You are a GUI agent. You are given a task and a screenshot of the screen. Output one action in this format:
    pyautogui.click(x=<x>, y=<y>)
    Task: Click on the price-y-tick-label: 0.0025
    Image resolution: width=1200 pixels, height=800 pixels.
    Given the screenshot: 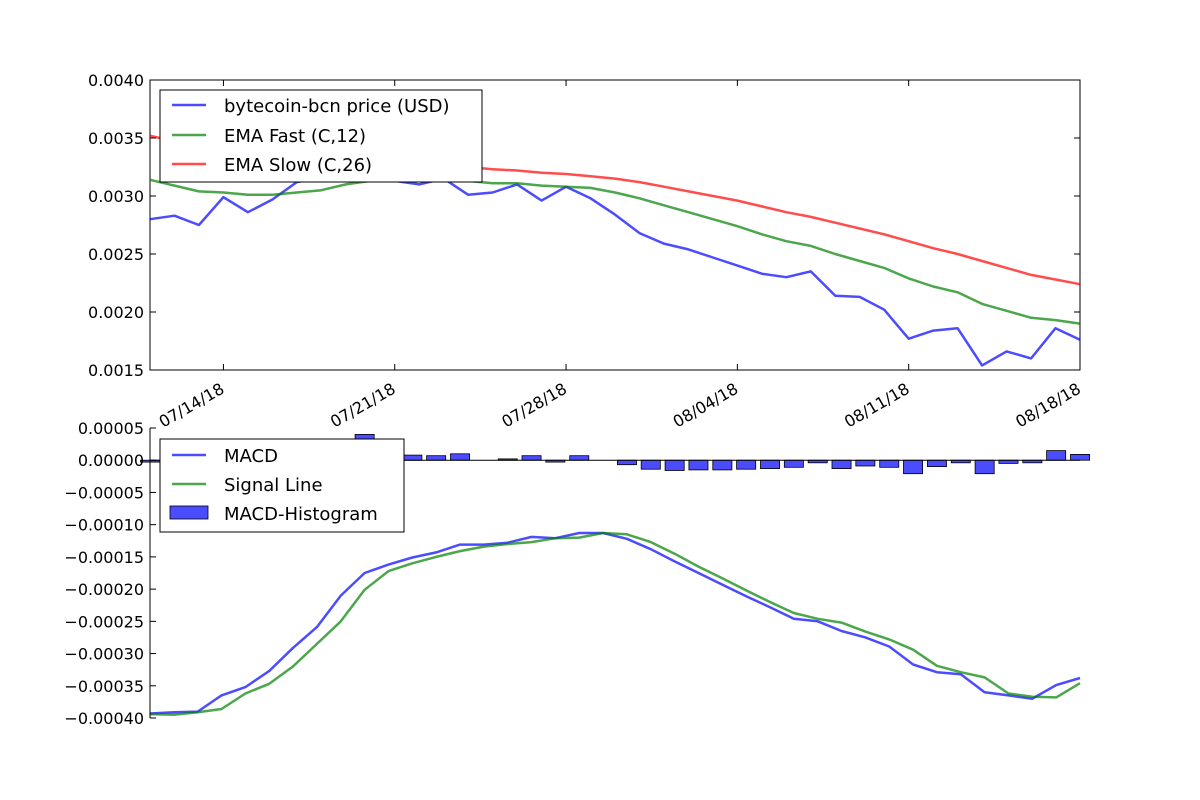 What is the action you would take?
    pyautogui.click(x=116, y=254)
    